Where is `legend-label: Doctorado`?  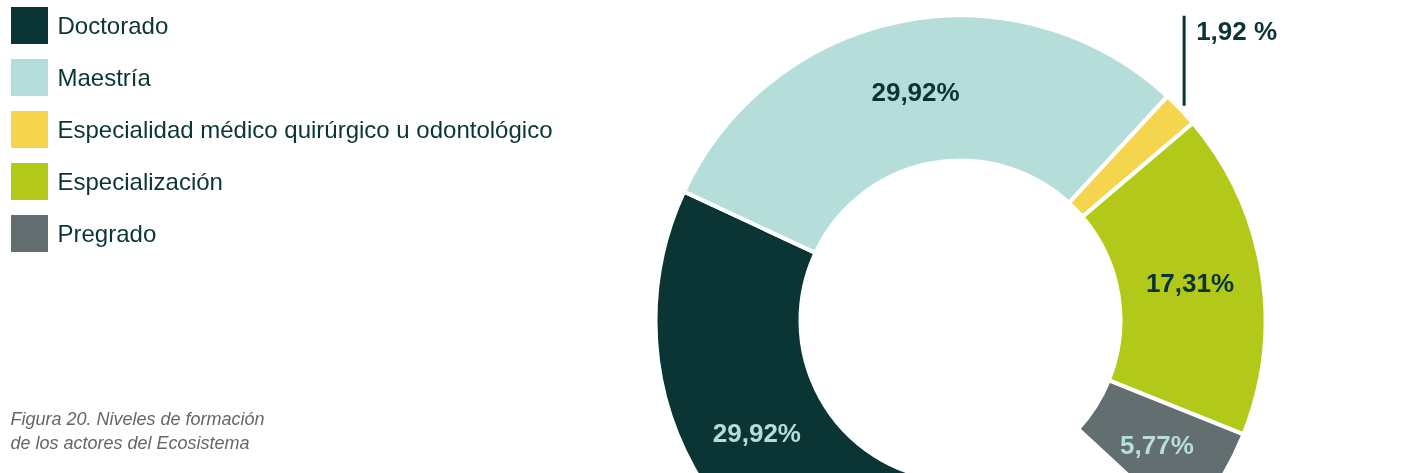
legend-label: Doctorado is located at coordinates (113, 25).